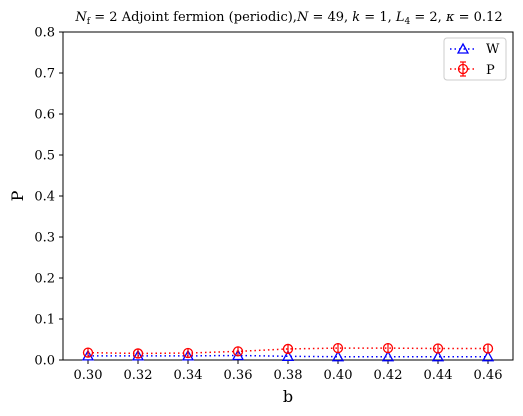 The width and height of the screenshot is (523, 416). What do you see at coordinates (288, 375) in the screenshot?
I see `x-tick-label: 0.38` at bounding box center [288, 375].